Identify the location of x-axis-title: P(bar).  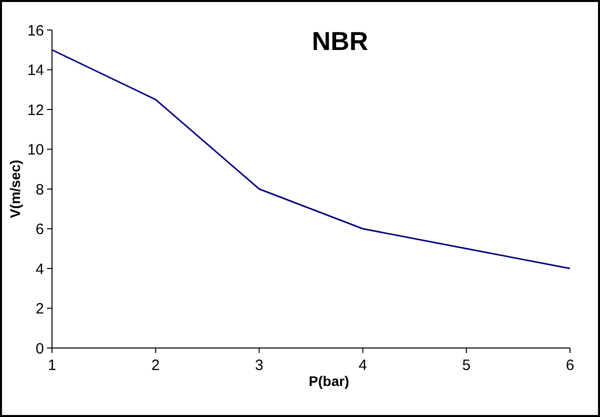
(329, 381).